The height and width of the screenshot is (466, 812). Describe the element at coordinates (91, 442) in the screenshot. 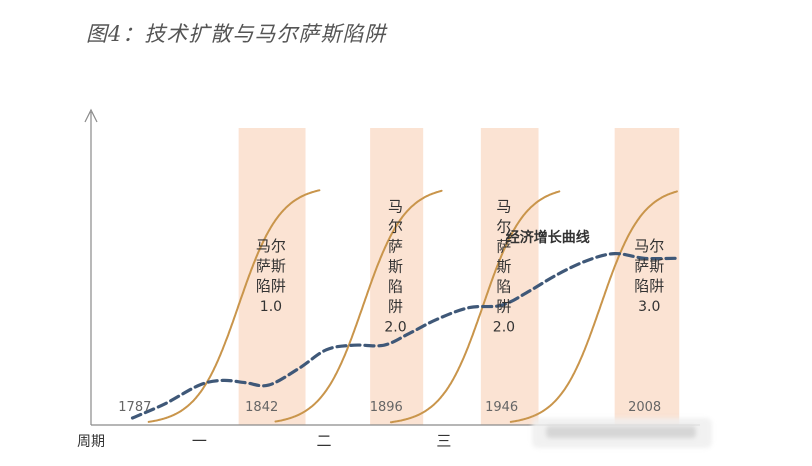

I see `x-axis-label: 周期` at that location.